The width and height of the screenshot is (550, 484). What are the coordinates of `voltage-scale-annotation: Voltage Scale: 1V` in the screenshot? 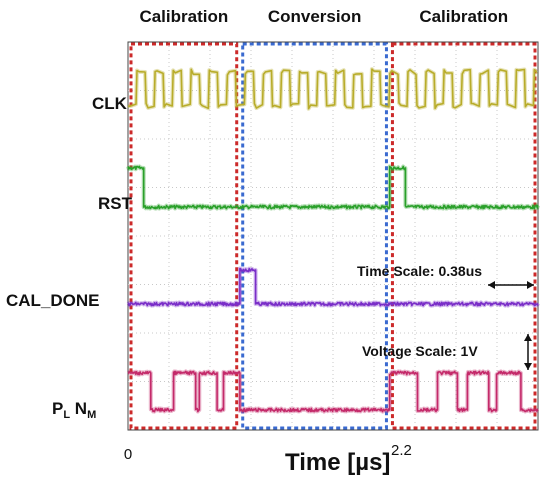 It's located at (420, 351).